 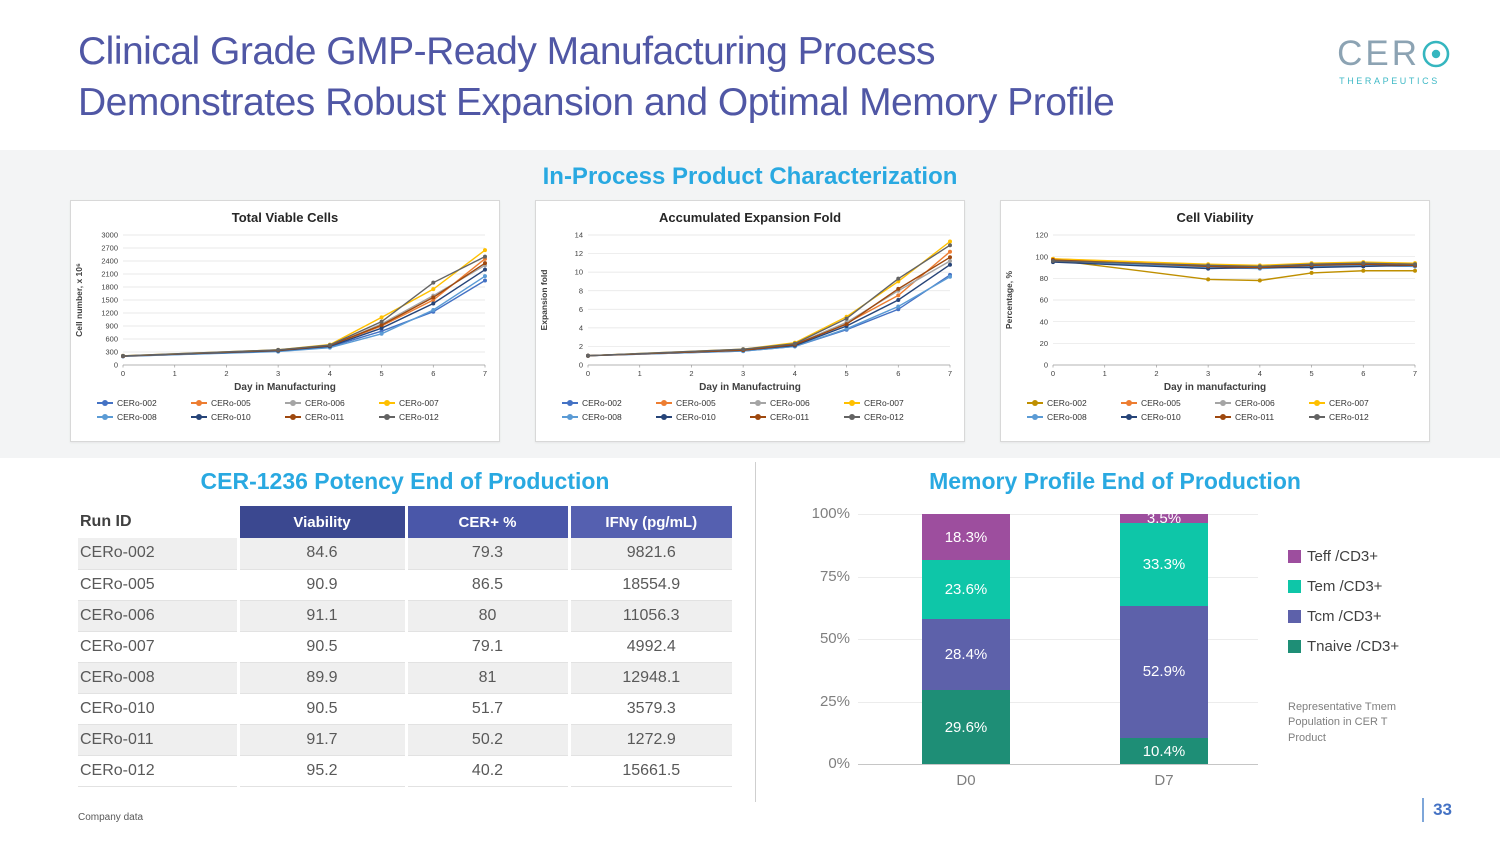 I want to click on table-row: CERo-012 95.2 40.2 15661.5, so click(x=405, y=770).